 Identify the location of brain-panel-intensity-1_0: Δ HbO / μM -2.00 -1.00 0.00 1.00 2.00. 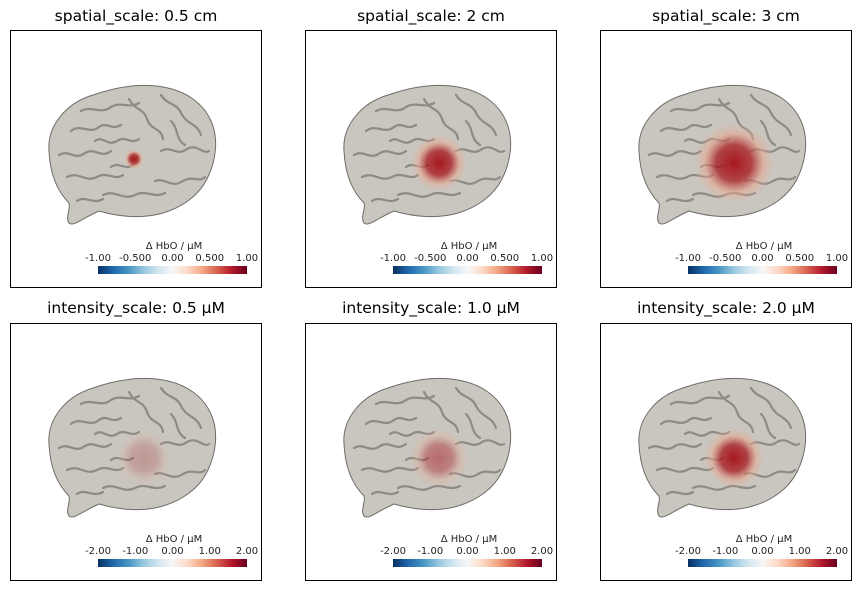
(431, 452).